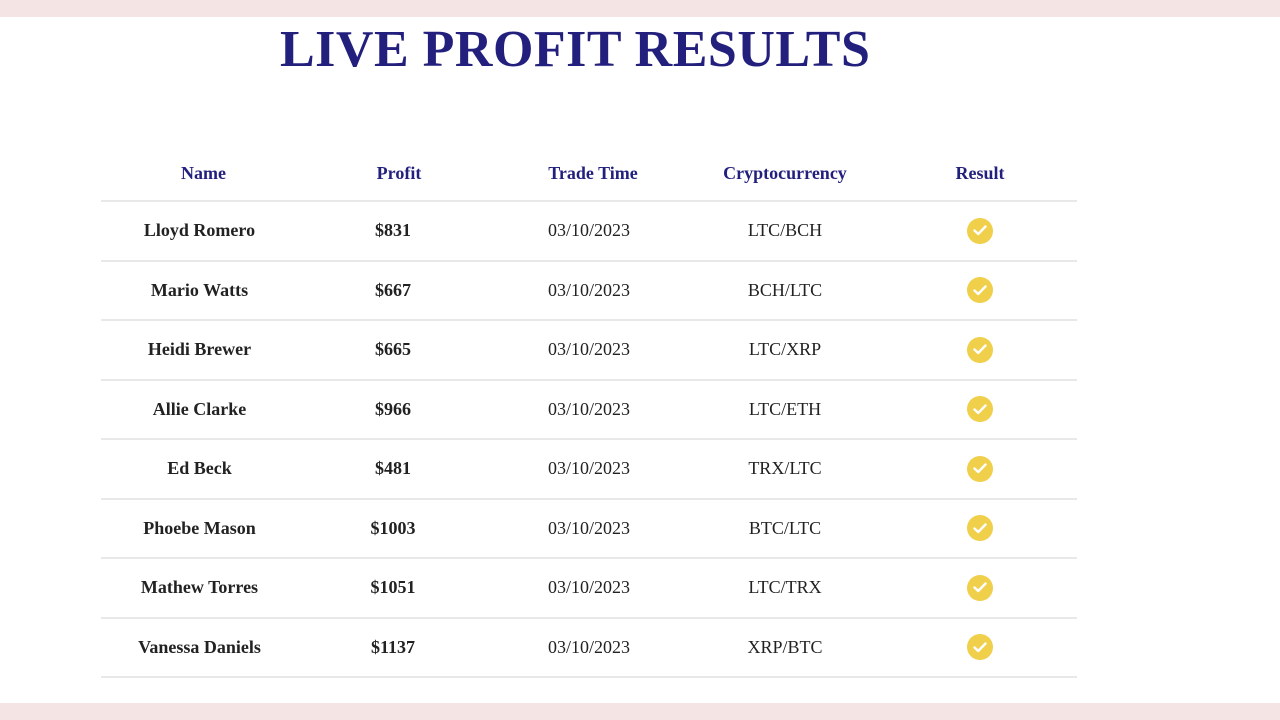 Image resolution: width=1280 pixels, height=720 pixels. I want to click on trader-name: Mathew Torres, so click(199, 587).